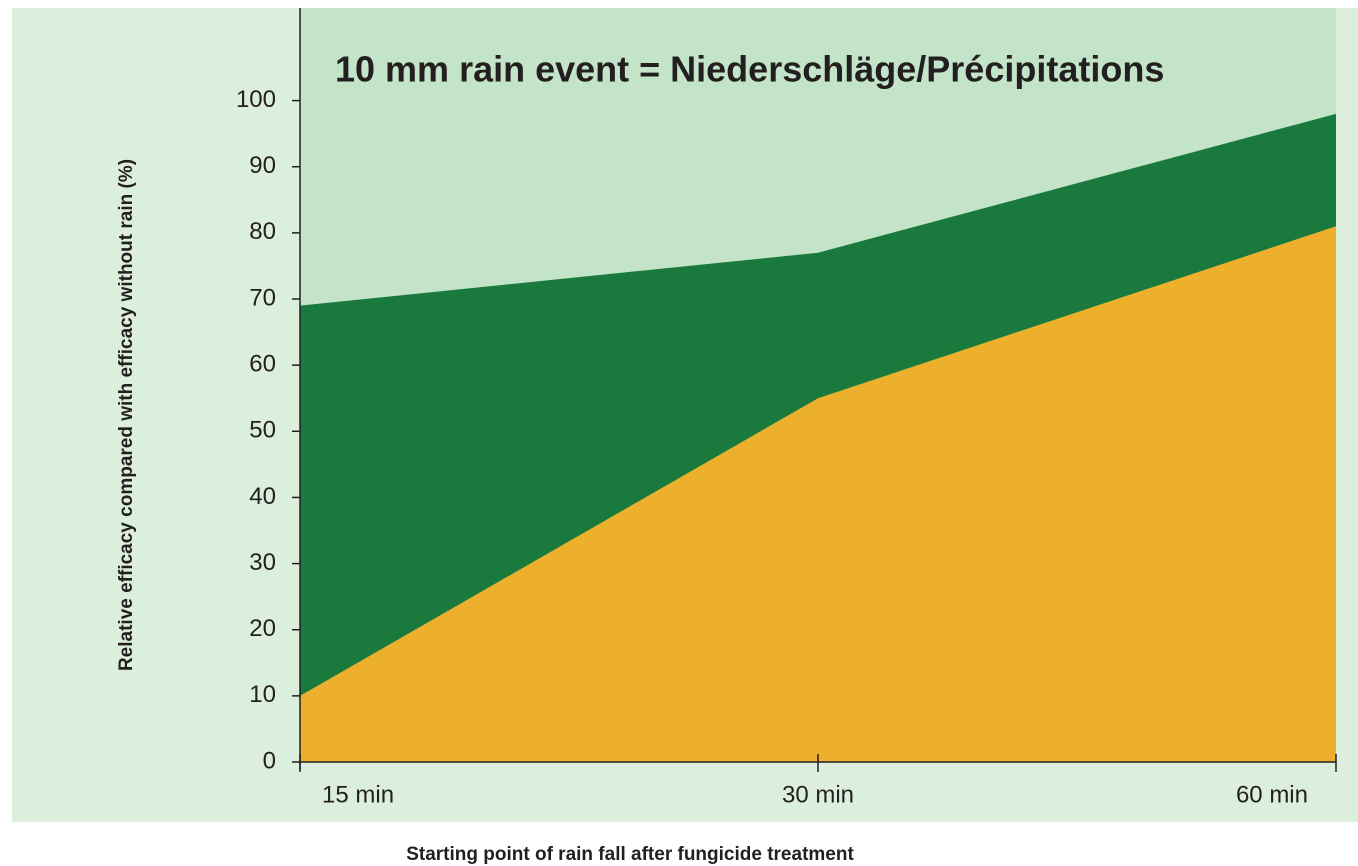 The width and height of the screenshot is (1358, 866). I want to click on y-tick-label: 20, so click(262, 628).